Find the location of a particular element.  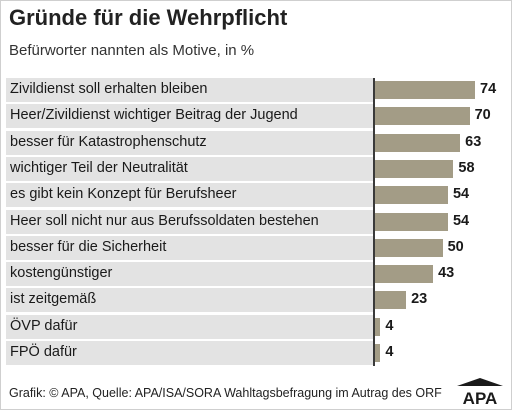

data-label: 70 is located at coordinates (482, 115).